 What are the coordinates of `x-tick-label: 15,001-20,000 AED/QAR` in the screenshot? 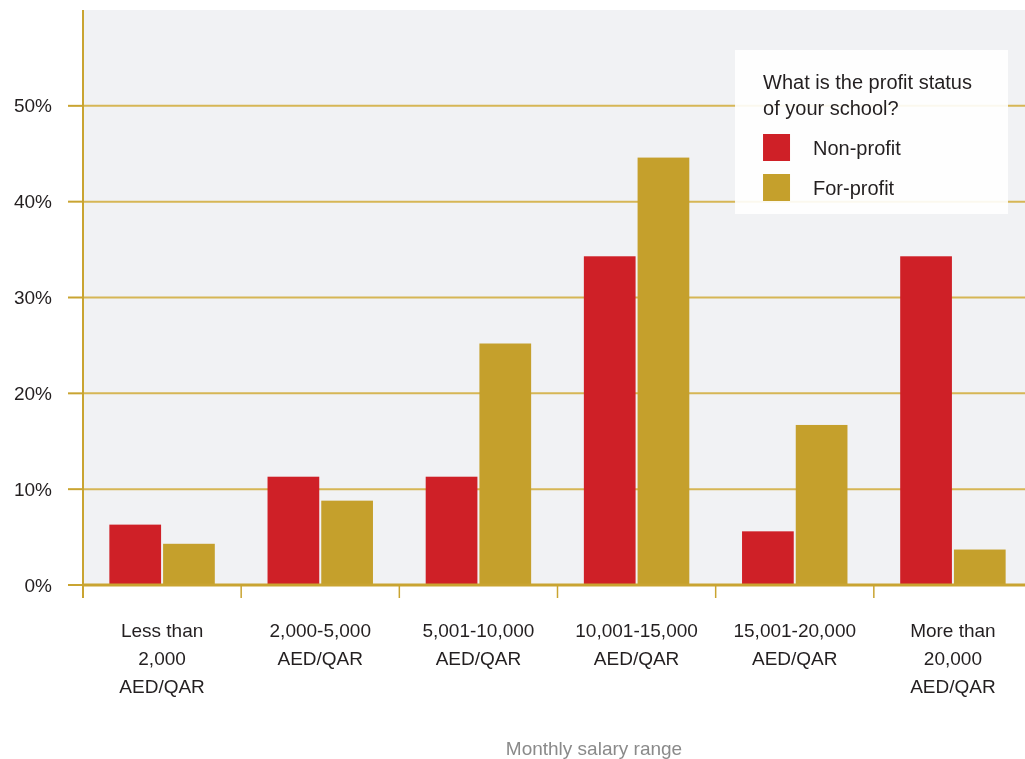 It's located at (795, 644).